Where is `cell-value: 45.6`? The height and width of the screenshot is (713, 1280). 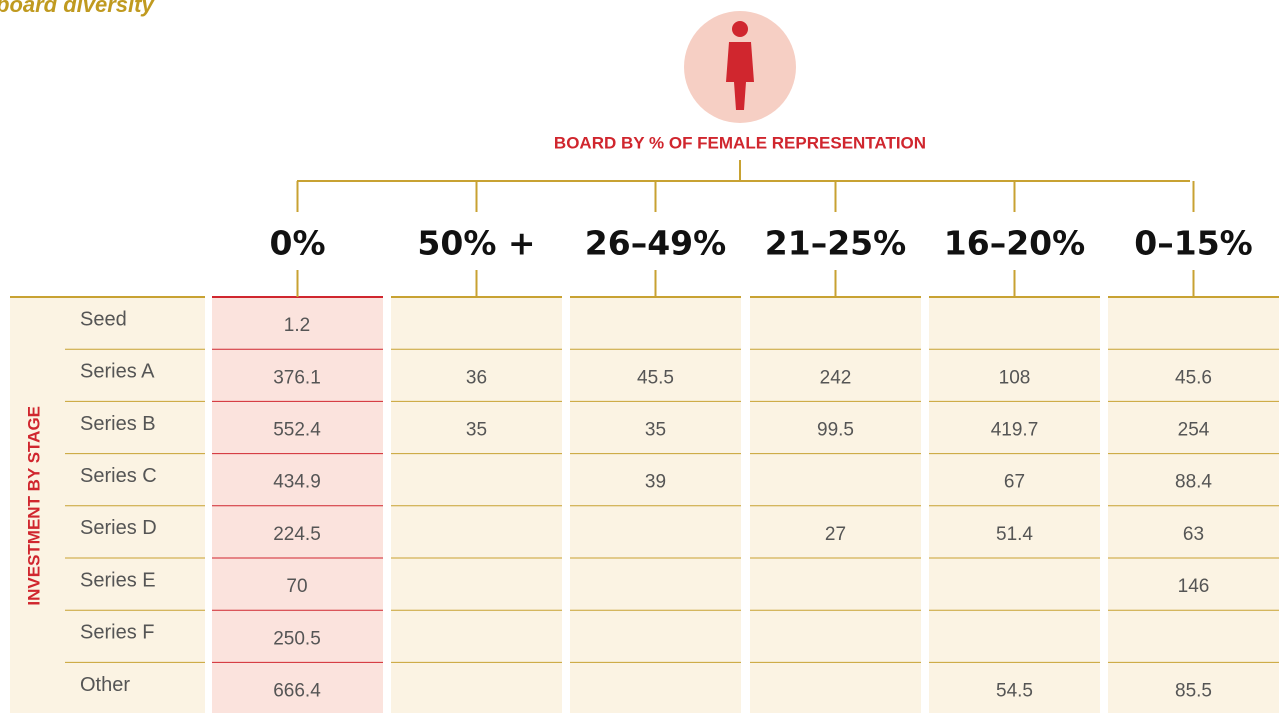
cell-value: 45.6 is located at coordinates (1193, 377).